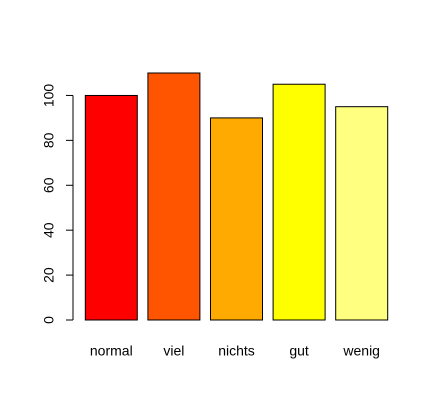 The image size is (439, 414). Describe the element at coordinates (49, 275) in the screenshot. I see `y-tick-label: 20` at that location.